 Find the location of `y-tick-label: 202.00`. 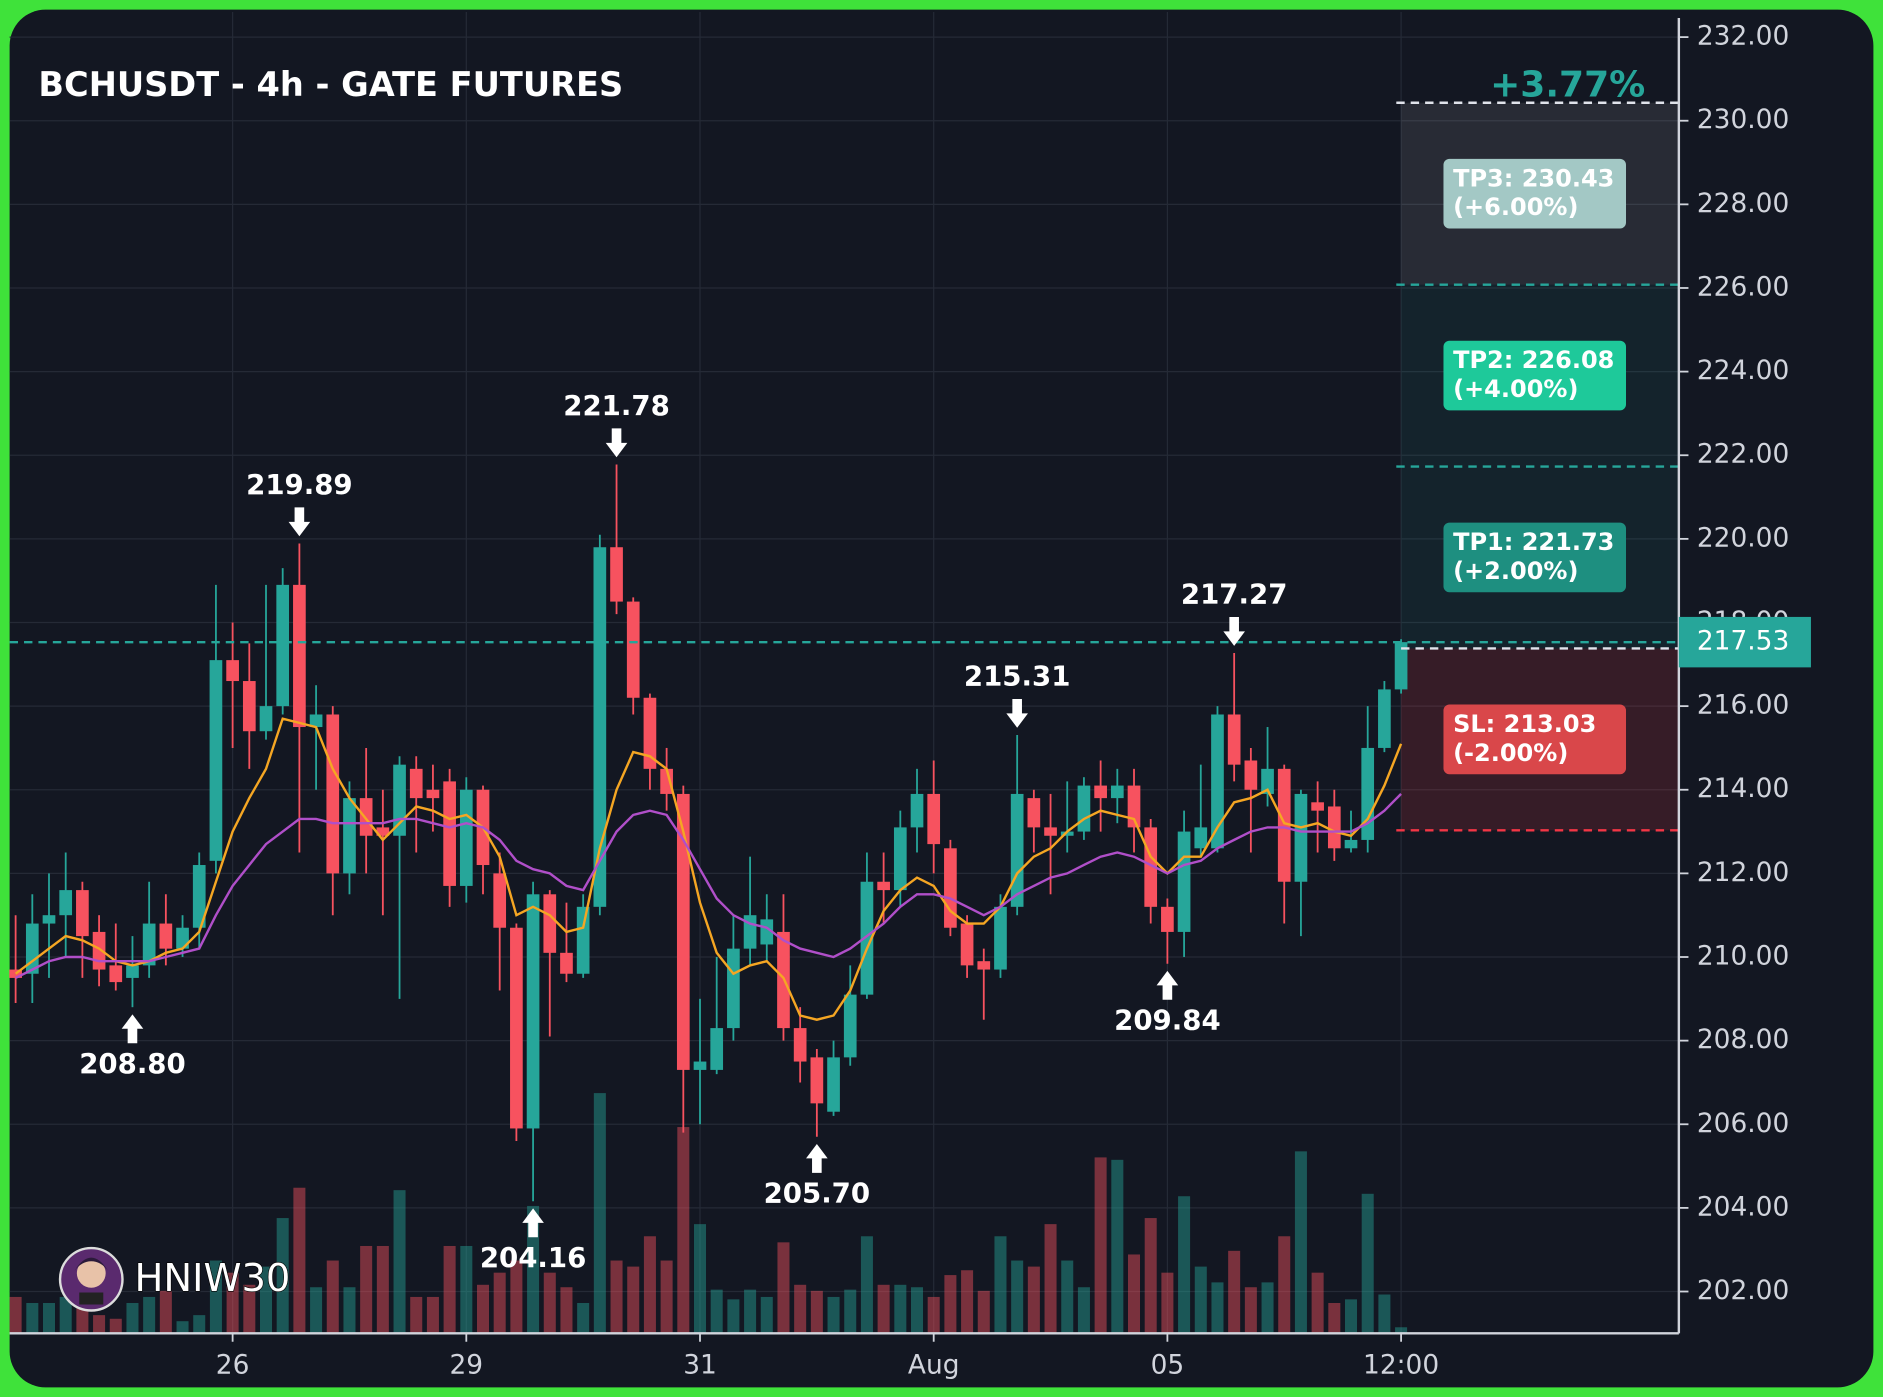

y-tick-label: 202.00 is located at coordinates (1743, 1290).